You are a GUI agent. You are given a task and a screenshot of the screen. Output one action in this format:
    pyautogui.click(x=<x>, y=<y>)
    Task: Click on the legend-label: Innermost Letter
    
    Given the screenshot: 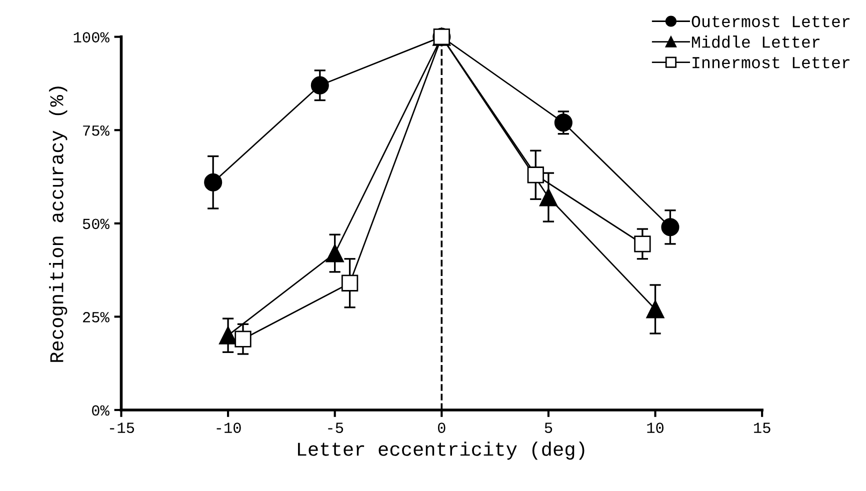 What is the action you would take?
    pyautogui.click(x=771, y=62)
    